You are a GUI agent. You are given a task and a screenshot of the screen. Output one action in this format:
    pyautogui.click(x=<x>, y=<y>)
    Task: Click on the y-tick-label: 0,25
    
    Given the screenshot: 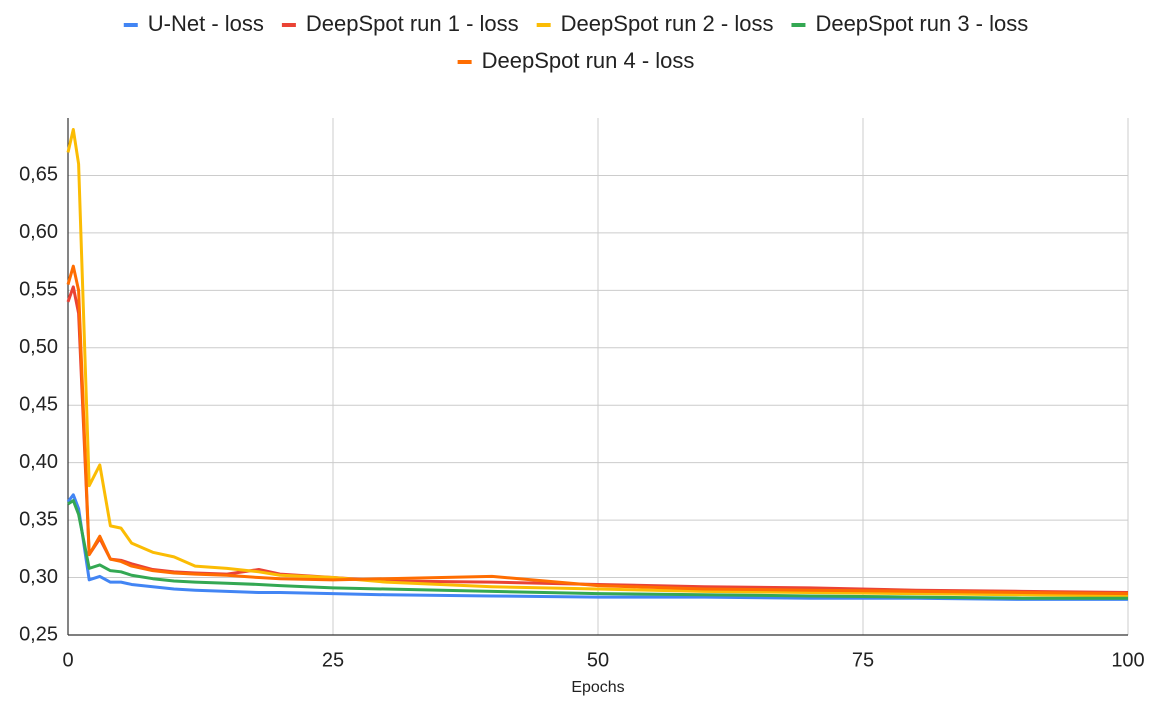 What is the action you would take?
    pyautogui.click(x=38, y=634)
    